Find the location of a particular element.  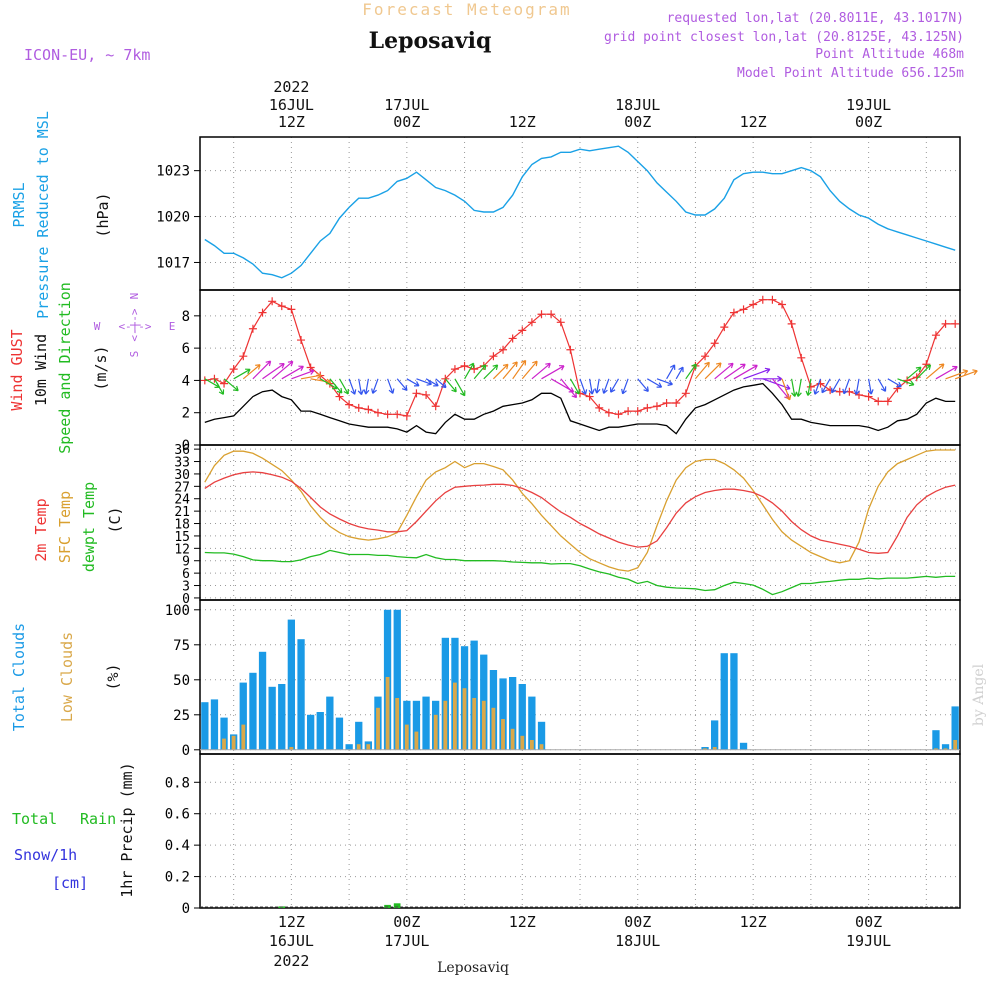

cloud-label-1: Total Clouds is located at coordinates (19, 677).